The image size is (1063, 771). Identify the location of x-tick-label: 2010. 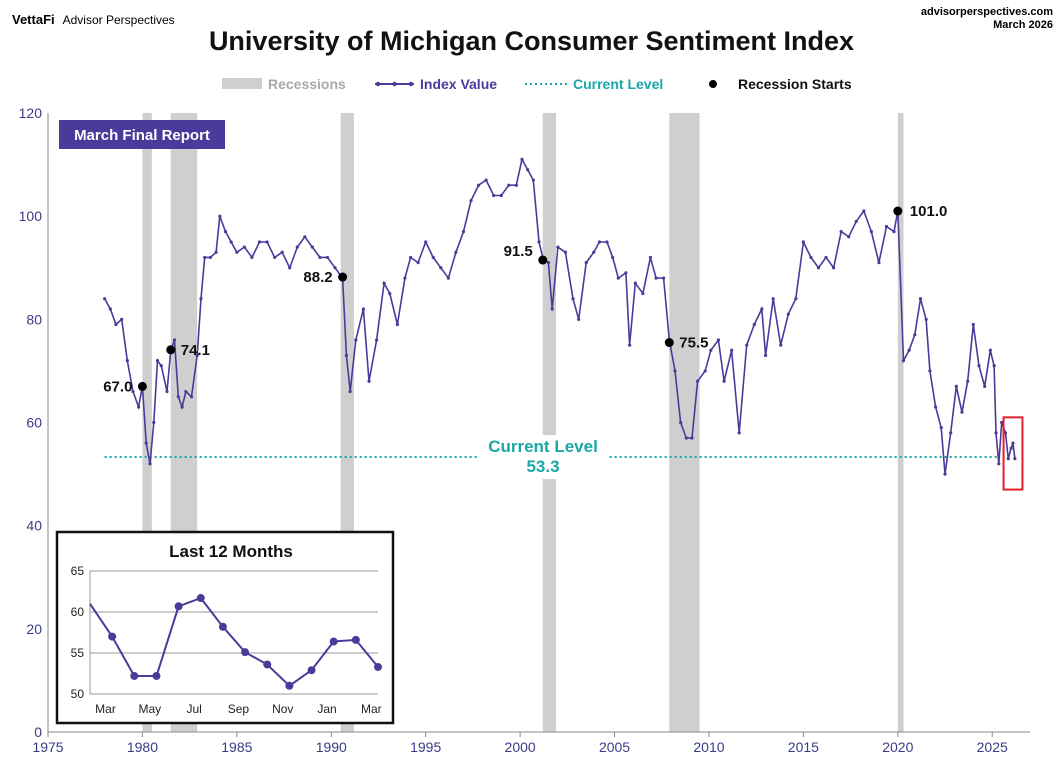
(708, 747).